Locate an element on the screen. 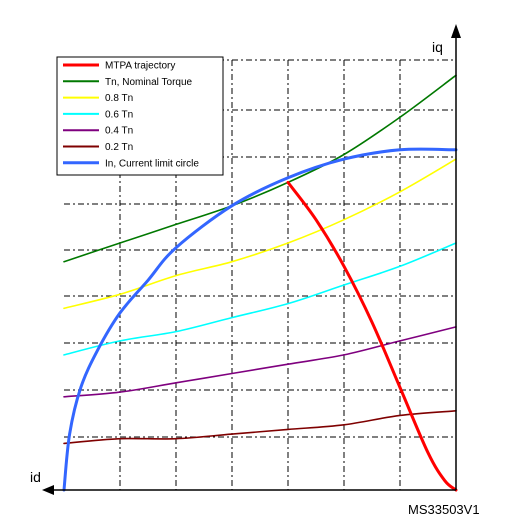  legend-entry-0-6-tn: 0.6 Tn is located at coordinates (119, 114).